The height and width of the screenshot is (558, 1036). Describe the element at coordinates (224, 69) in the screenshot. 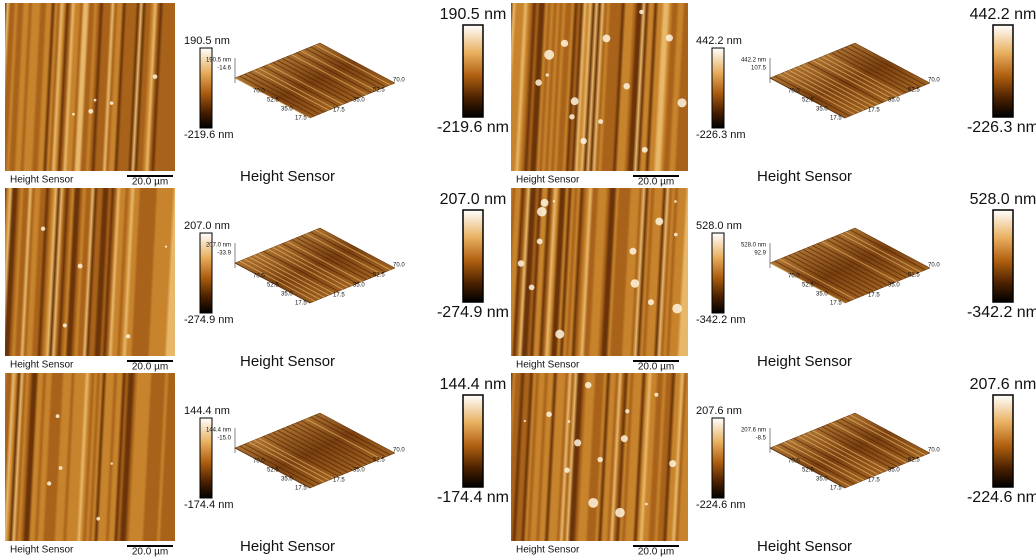

I see `surface-z-mid: -14.6` at that location.